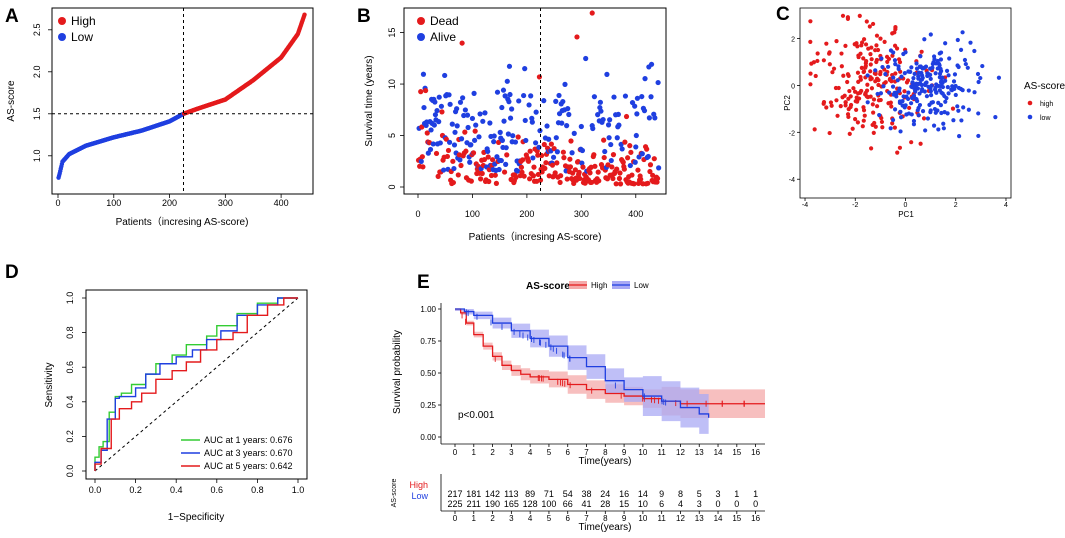 This screenshot has height=538, width=1065. I want to click on roc-curve-3yr, so click(196, 384).